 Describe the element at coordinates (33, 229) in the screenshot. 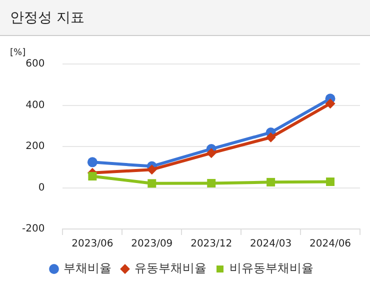

I see `y-tick-label: -200` at that location.